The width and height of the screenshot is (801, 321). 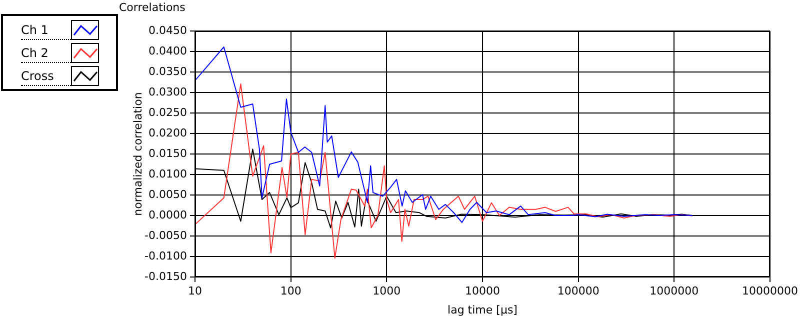 What do you see at coordinates (167, 112) in the screenshot?
I see `y-tick-label: 0.0250` at bounding box center [167, 112].